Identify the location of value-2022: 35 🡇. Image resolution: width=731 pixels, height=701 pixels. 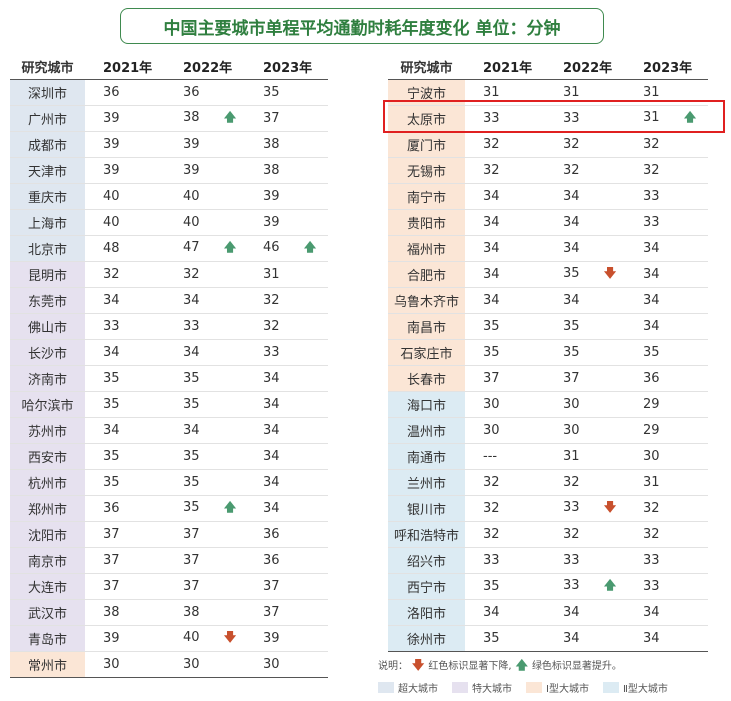
(585, 274).